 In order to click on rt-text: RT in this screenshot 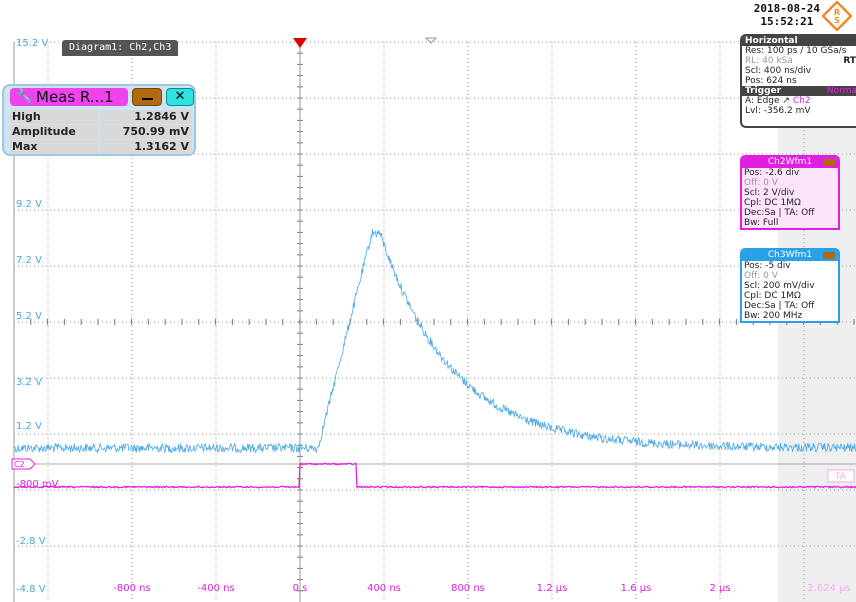, I will do `click(849, 61)`.